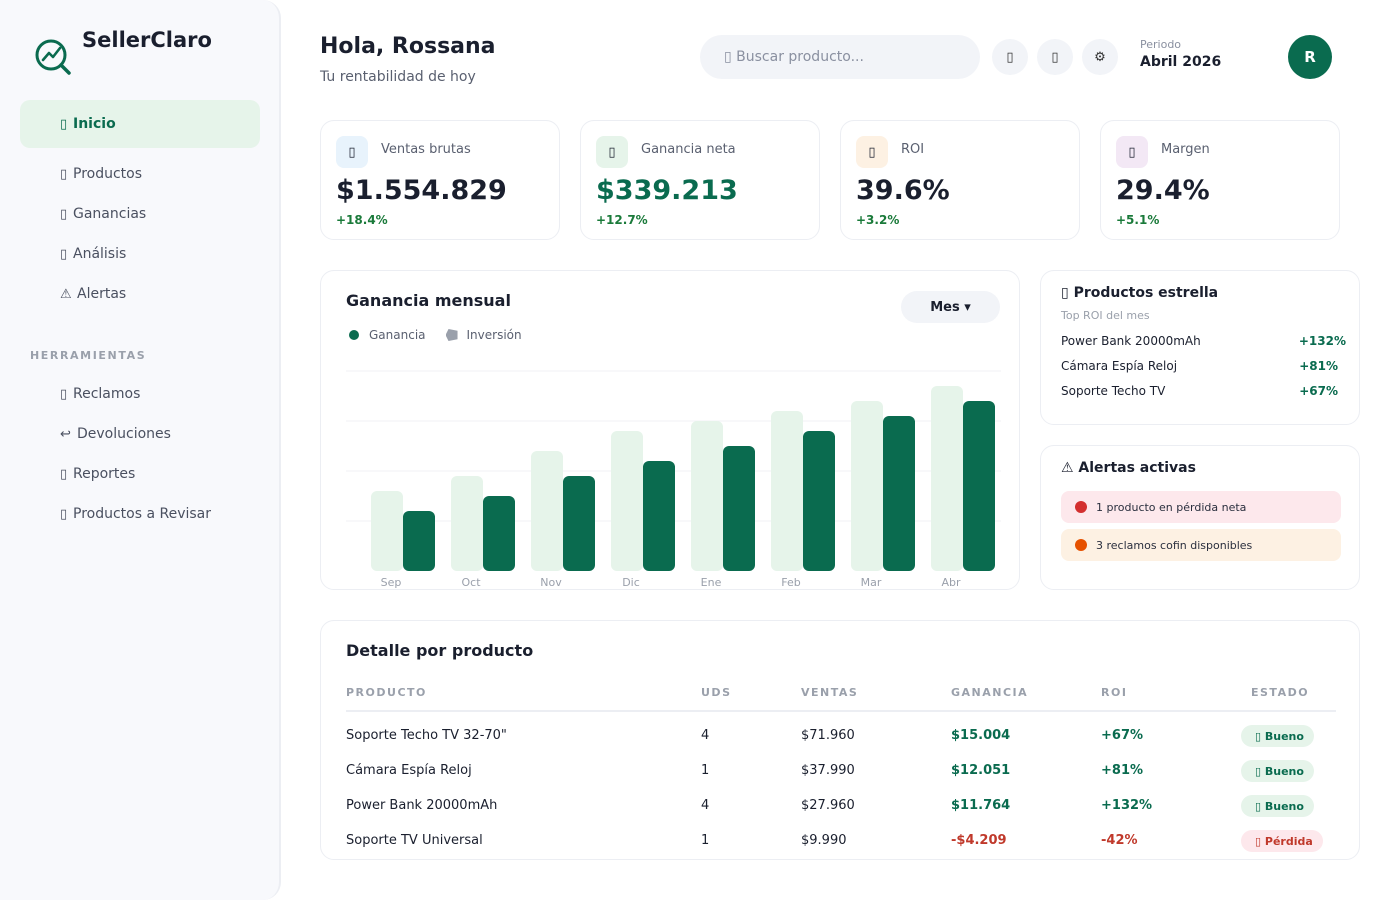  I want to click on star-products-subtitle: Top ROI del mes, so click(1105, 315).